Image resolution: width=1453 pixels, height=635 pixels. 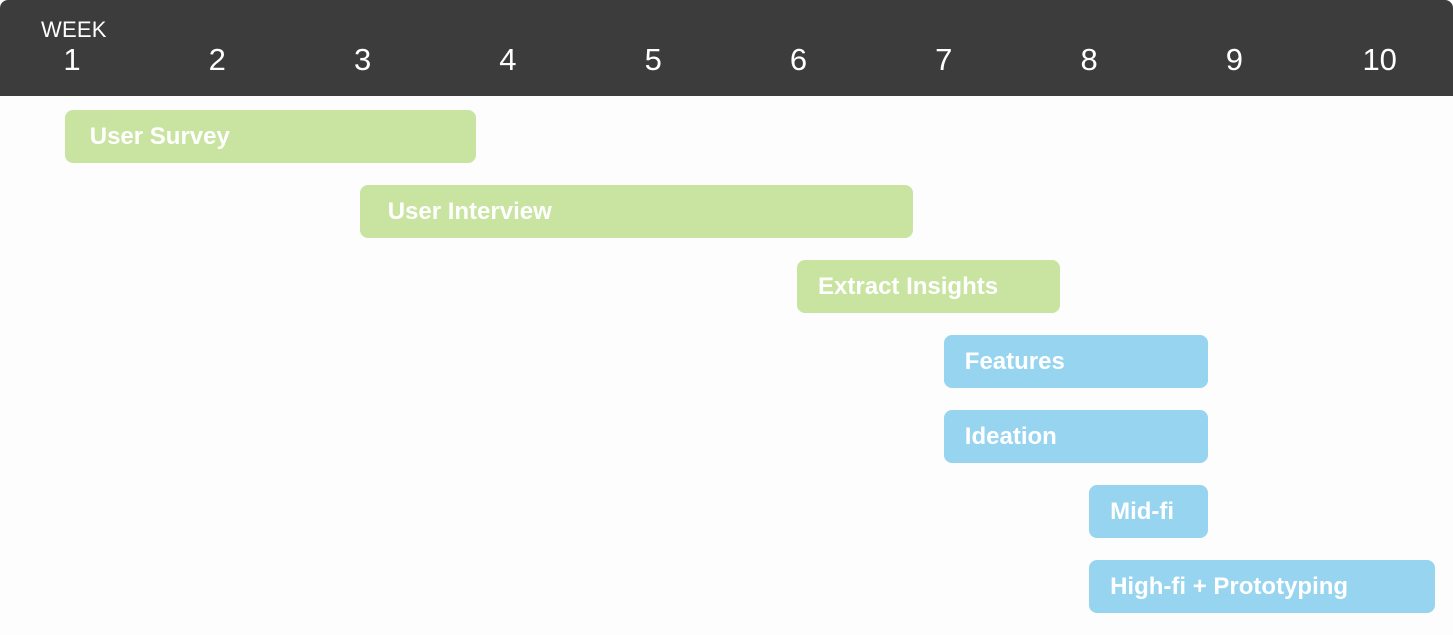 What do you see at coordinates (508, 59) in the screenshot?
I see `week-tick-4: 4` at bounding box center [508, 59].